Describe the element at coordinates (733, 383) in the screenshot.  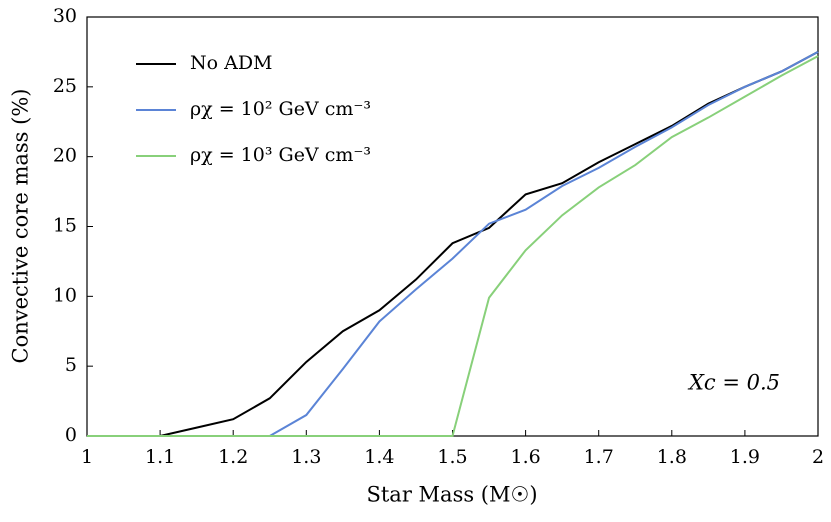
I see `annotation: Xc = 0.5` at that location.